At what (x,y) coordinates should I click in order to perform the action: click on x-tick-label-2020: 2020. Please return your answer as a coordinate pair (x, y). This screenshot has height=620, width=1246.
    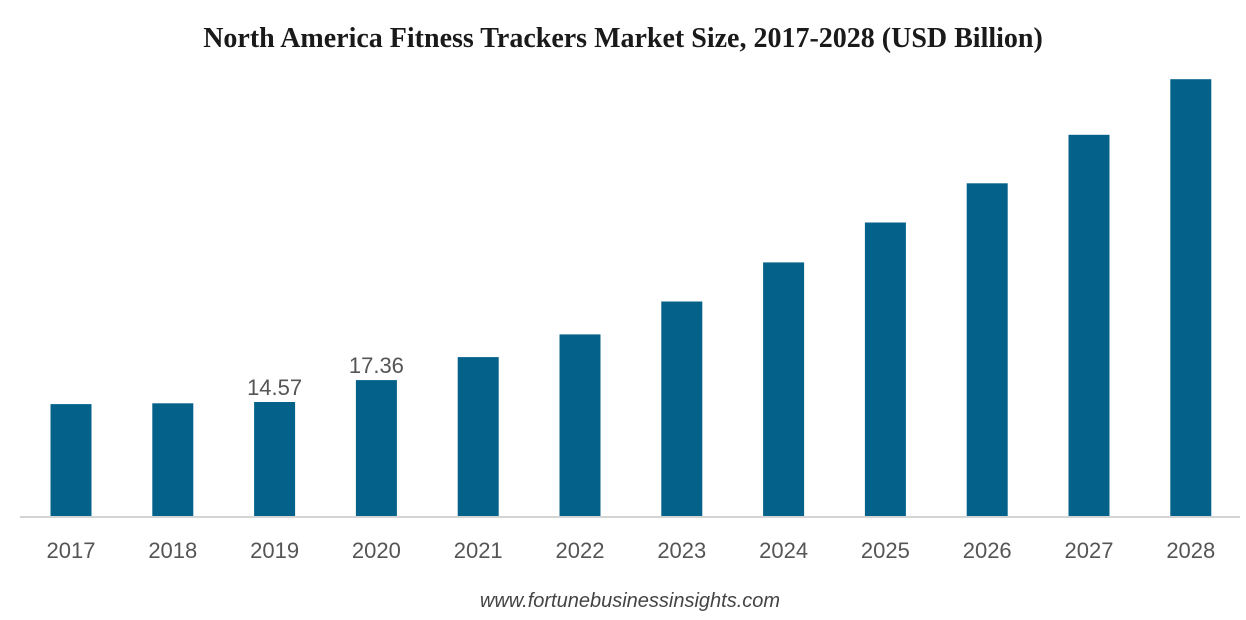
    Looking at the image, I should click on (376, 550).